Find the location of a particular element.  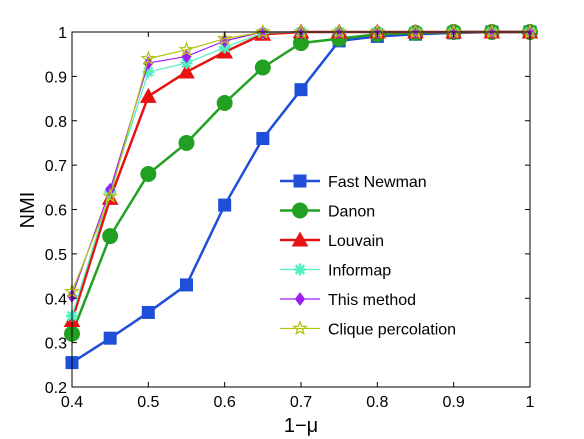

y-tick-label: 0.6 is located at coordinates (56, 211).